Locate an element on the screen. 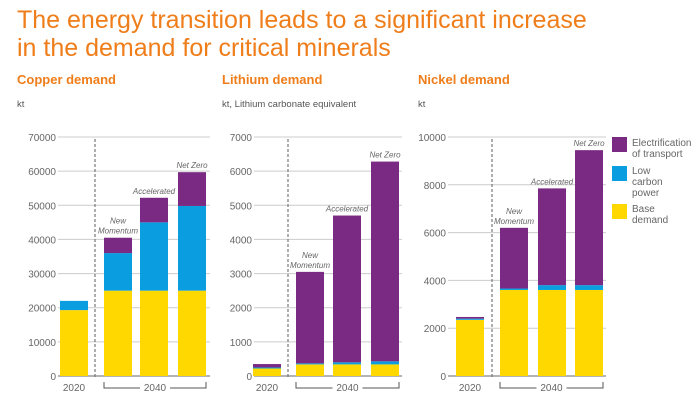 The image size is (700, 406). copper-scenario-label: New is located at coordinates (118, 221).